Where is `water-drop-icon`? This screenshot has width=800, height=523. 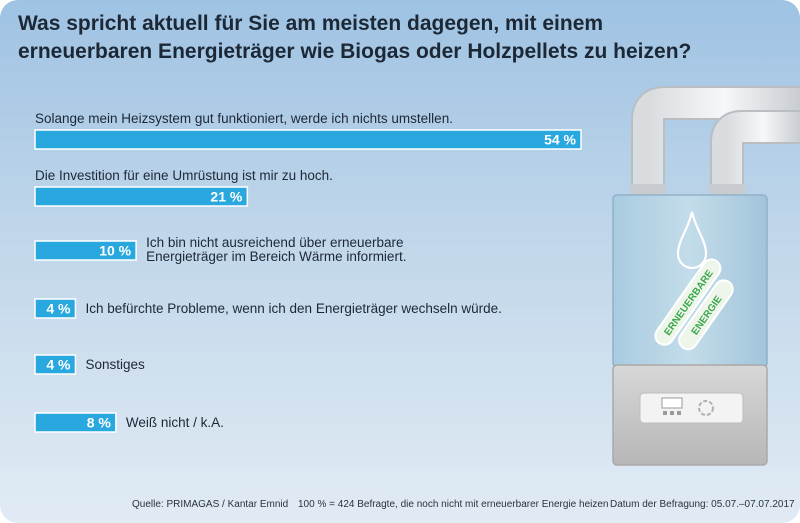
water-drop-icon is located at coordinates (692, 240).